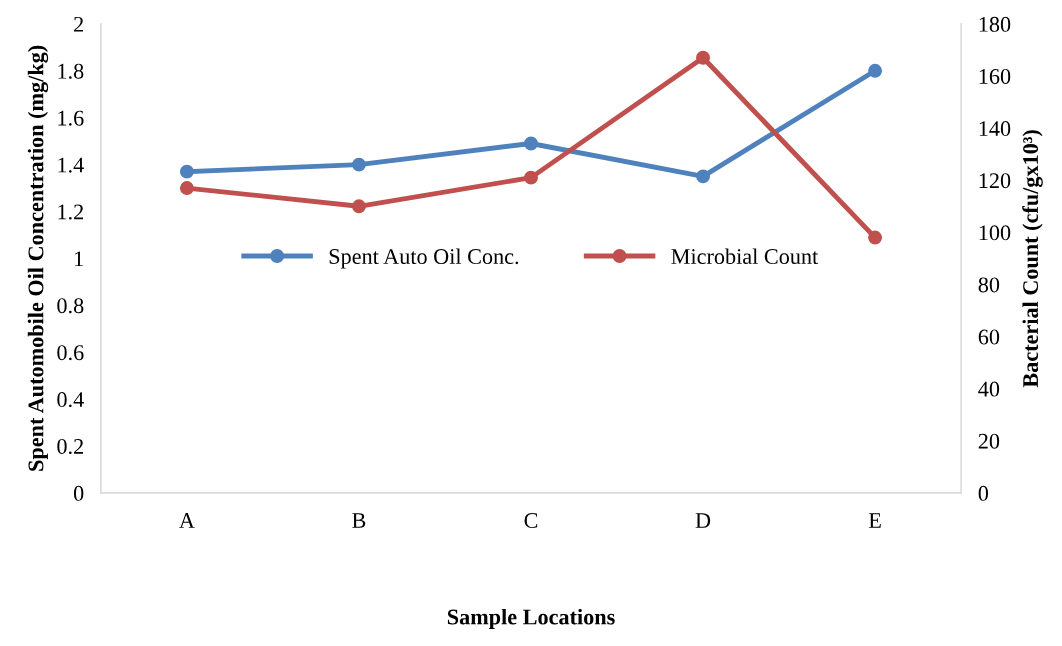 This screenshot has width=1062, height=646. What do you see at coordinates (70, 446) in the screenshot?
I see `y-tick-label: 0.2` at bounding box center [70, 446].